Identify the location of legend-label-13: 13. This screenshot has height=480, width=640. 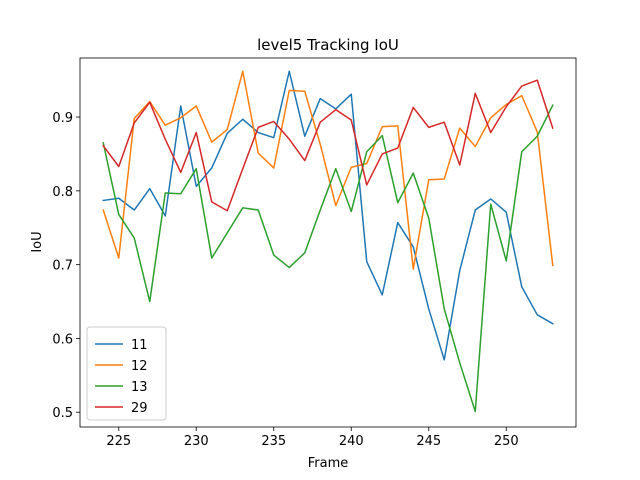
(139, 387).